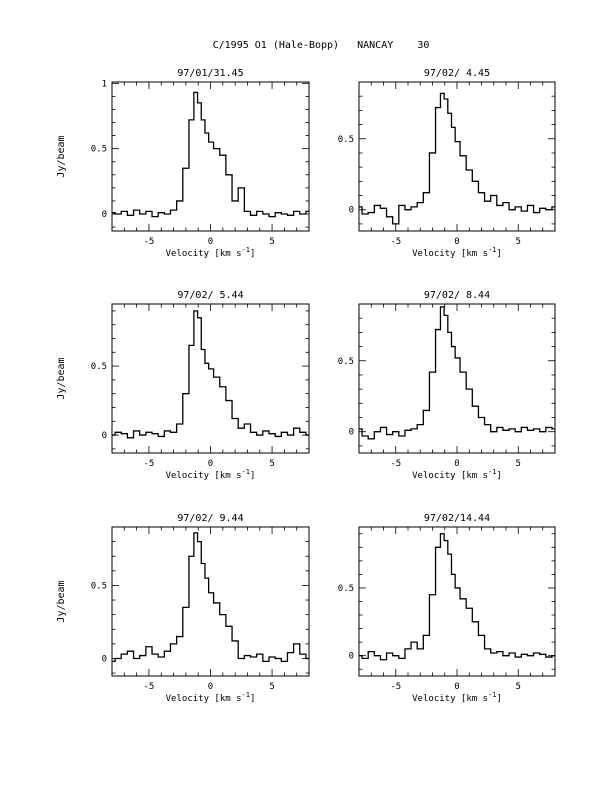 This screenshot has width=612, height=792. Describe the element at coordinates (457, 73) in the screenshot. I see `panel-title: 97/02/ 4.45` at that location.